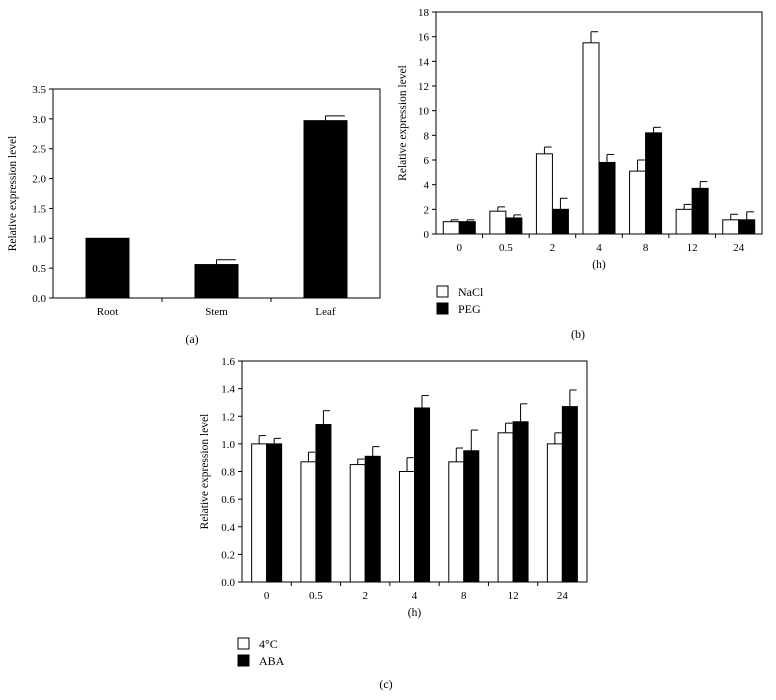  What do you see at coordinates (268, 644) in the screenshot?
I see `legend-label: 4°C` at bounding box center [268, 644].